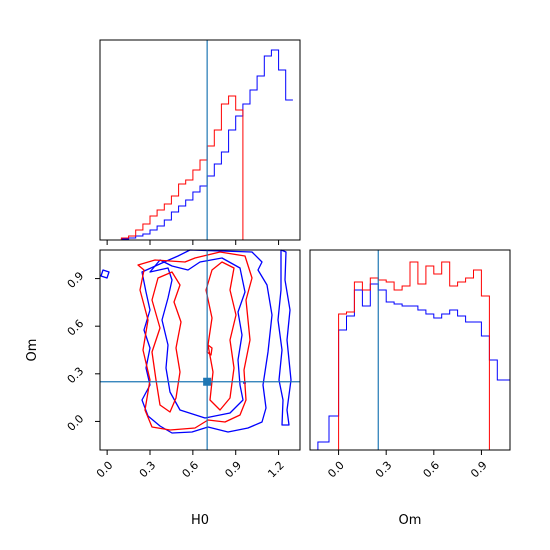 The image size is (550, 550). I want to click on joint-xtick-label: 0.9, so click(233, 470).